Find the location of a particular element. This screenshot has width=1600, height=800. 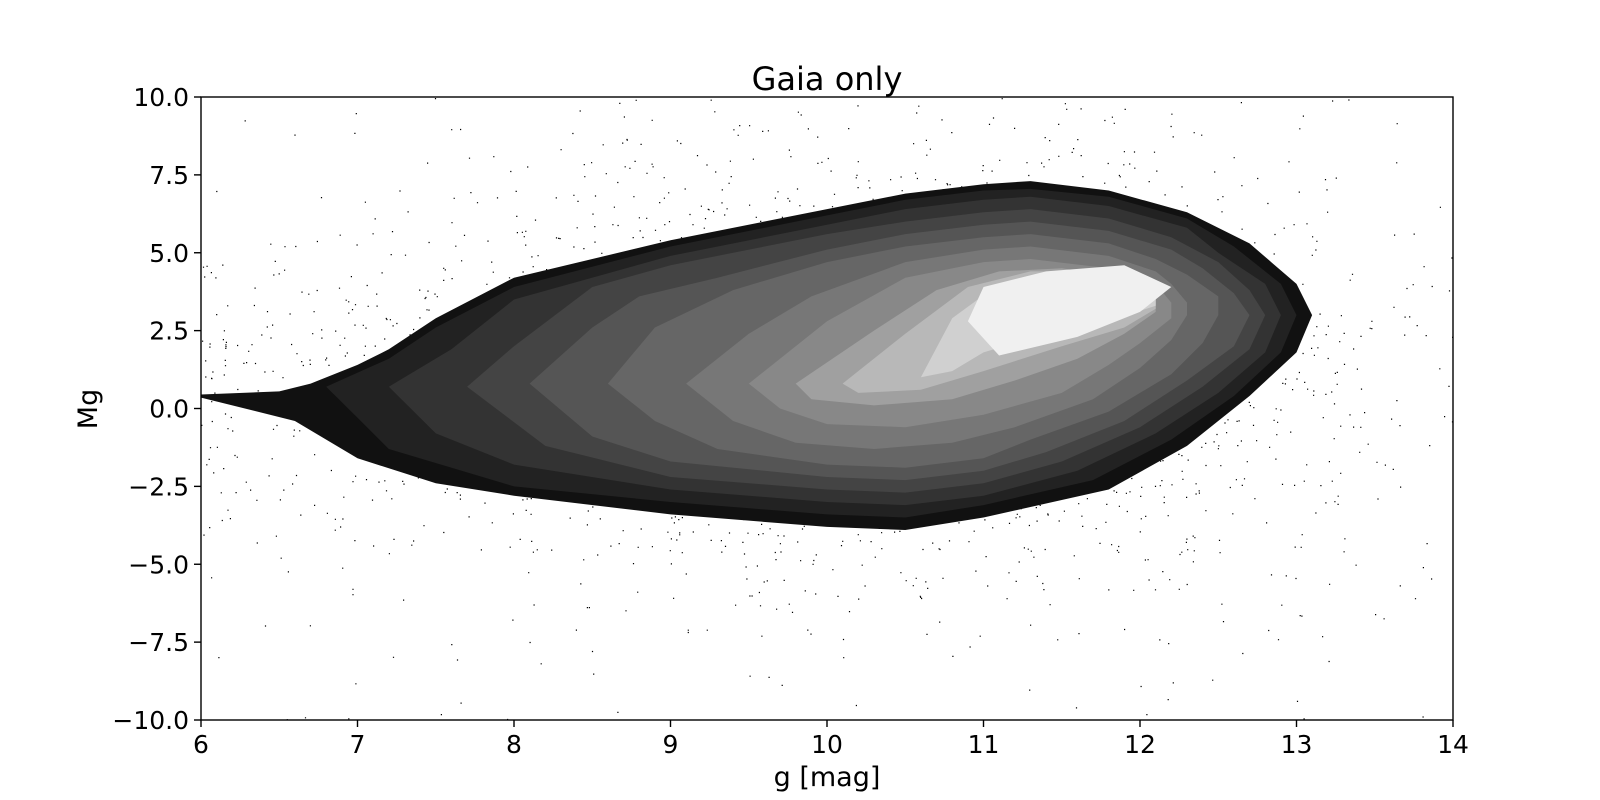

y-tick-label: 10.0 is located at coordinates (161, 97).